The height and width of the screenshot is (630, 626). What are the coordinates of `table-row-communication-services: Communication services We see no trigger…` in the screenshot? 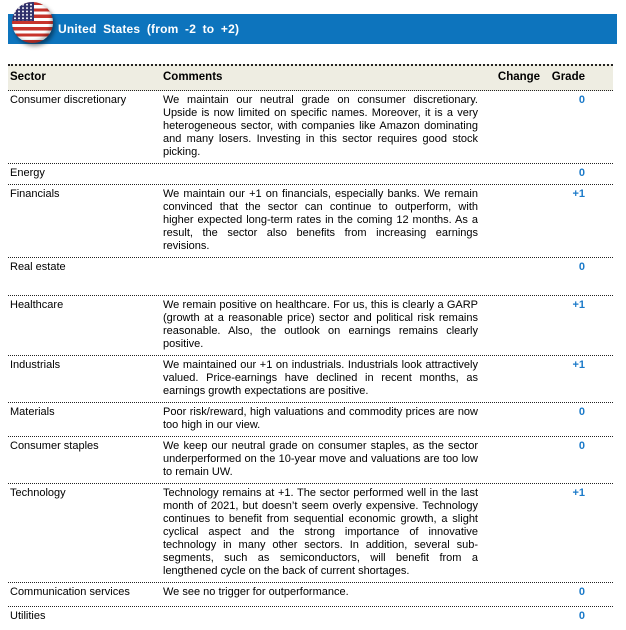 It's located at (310, 595).